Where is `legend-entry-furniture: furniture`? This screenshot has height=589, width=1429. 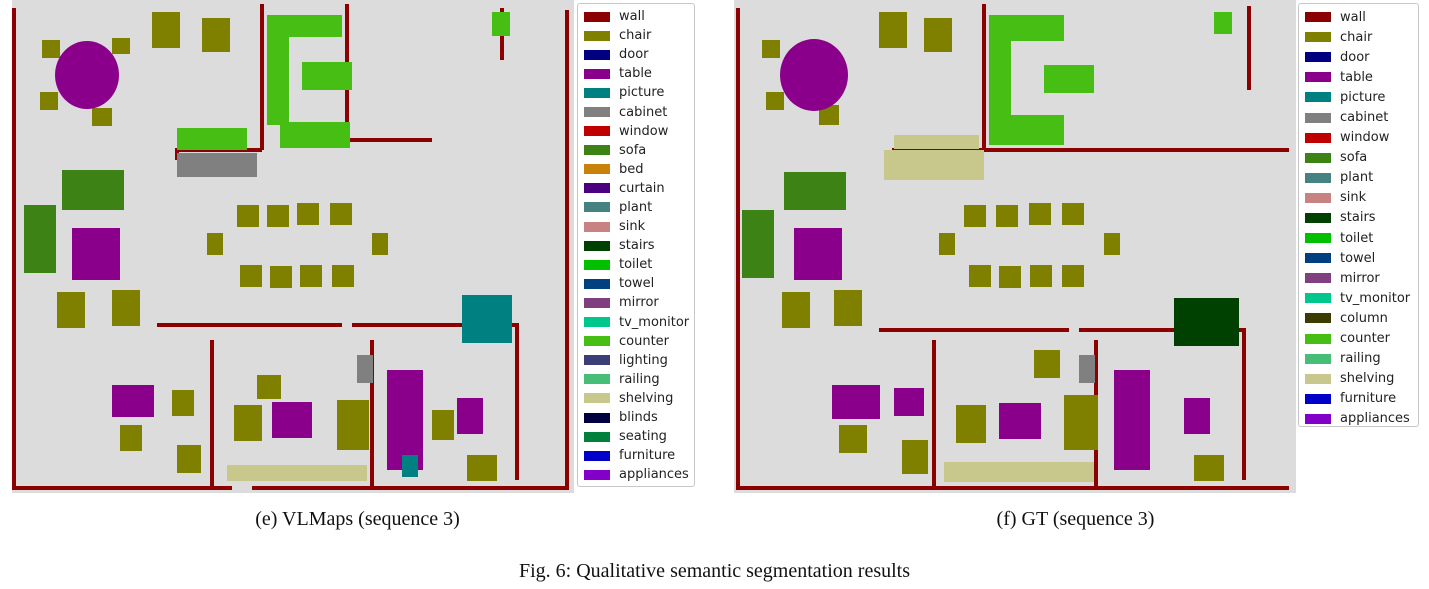
legend-entry-furniture: furniture is located at coordinates (1358, 399).